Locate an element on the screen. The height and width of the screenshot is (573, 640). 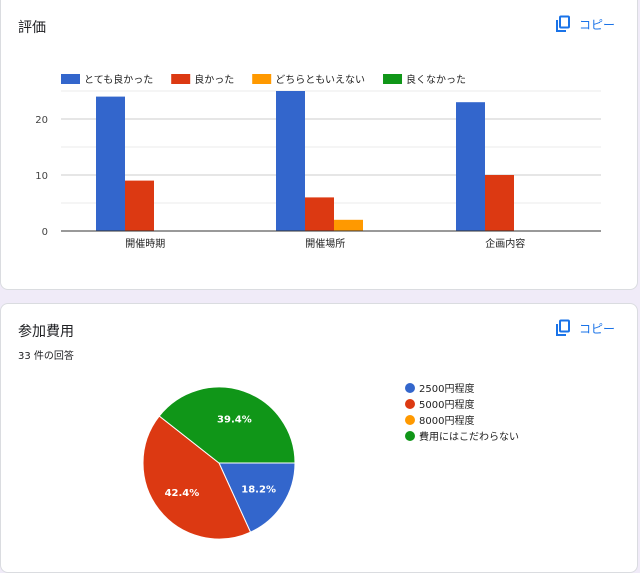
legend-label: 2500円程度 is located at coordinates (446, 388).